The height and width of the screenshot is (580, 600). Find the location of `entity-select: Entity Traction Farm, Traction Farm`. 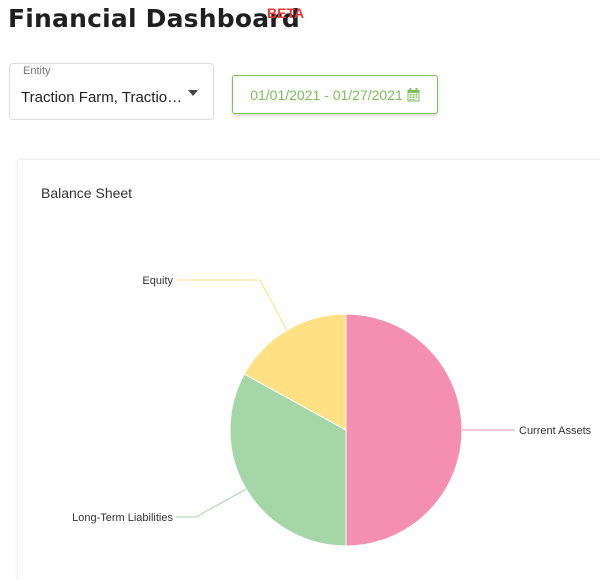

entity-select: Entity Traction Farm, Traction Farm is located at coordinates (111, 91).